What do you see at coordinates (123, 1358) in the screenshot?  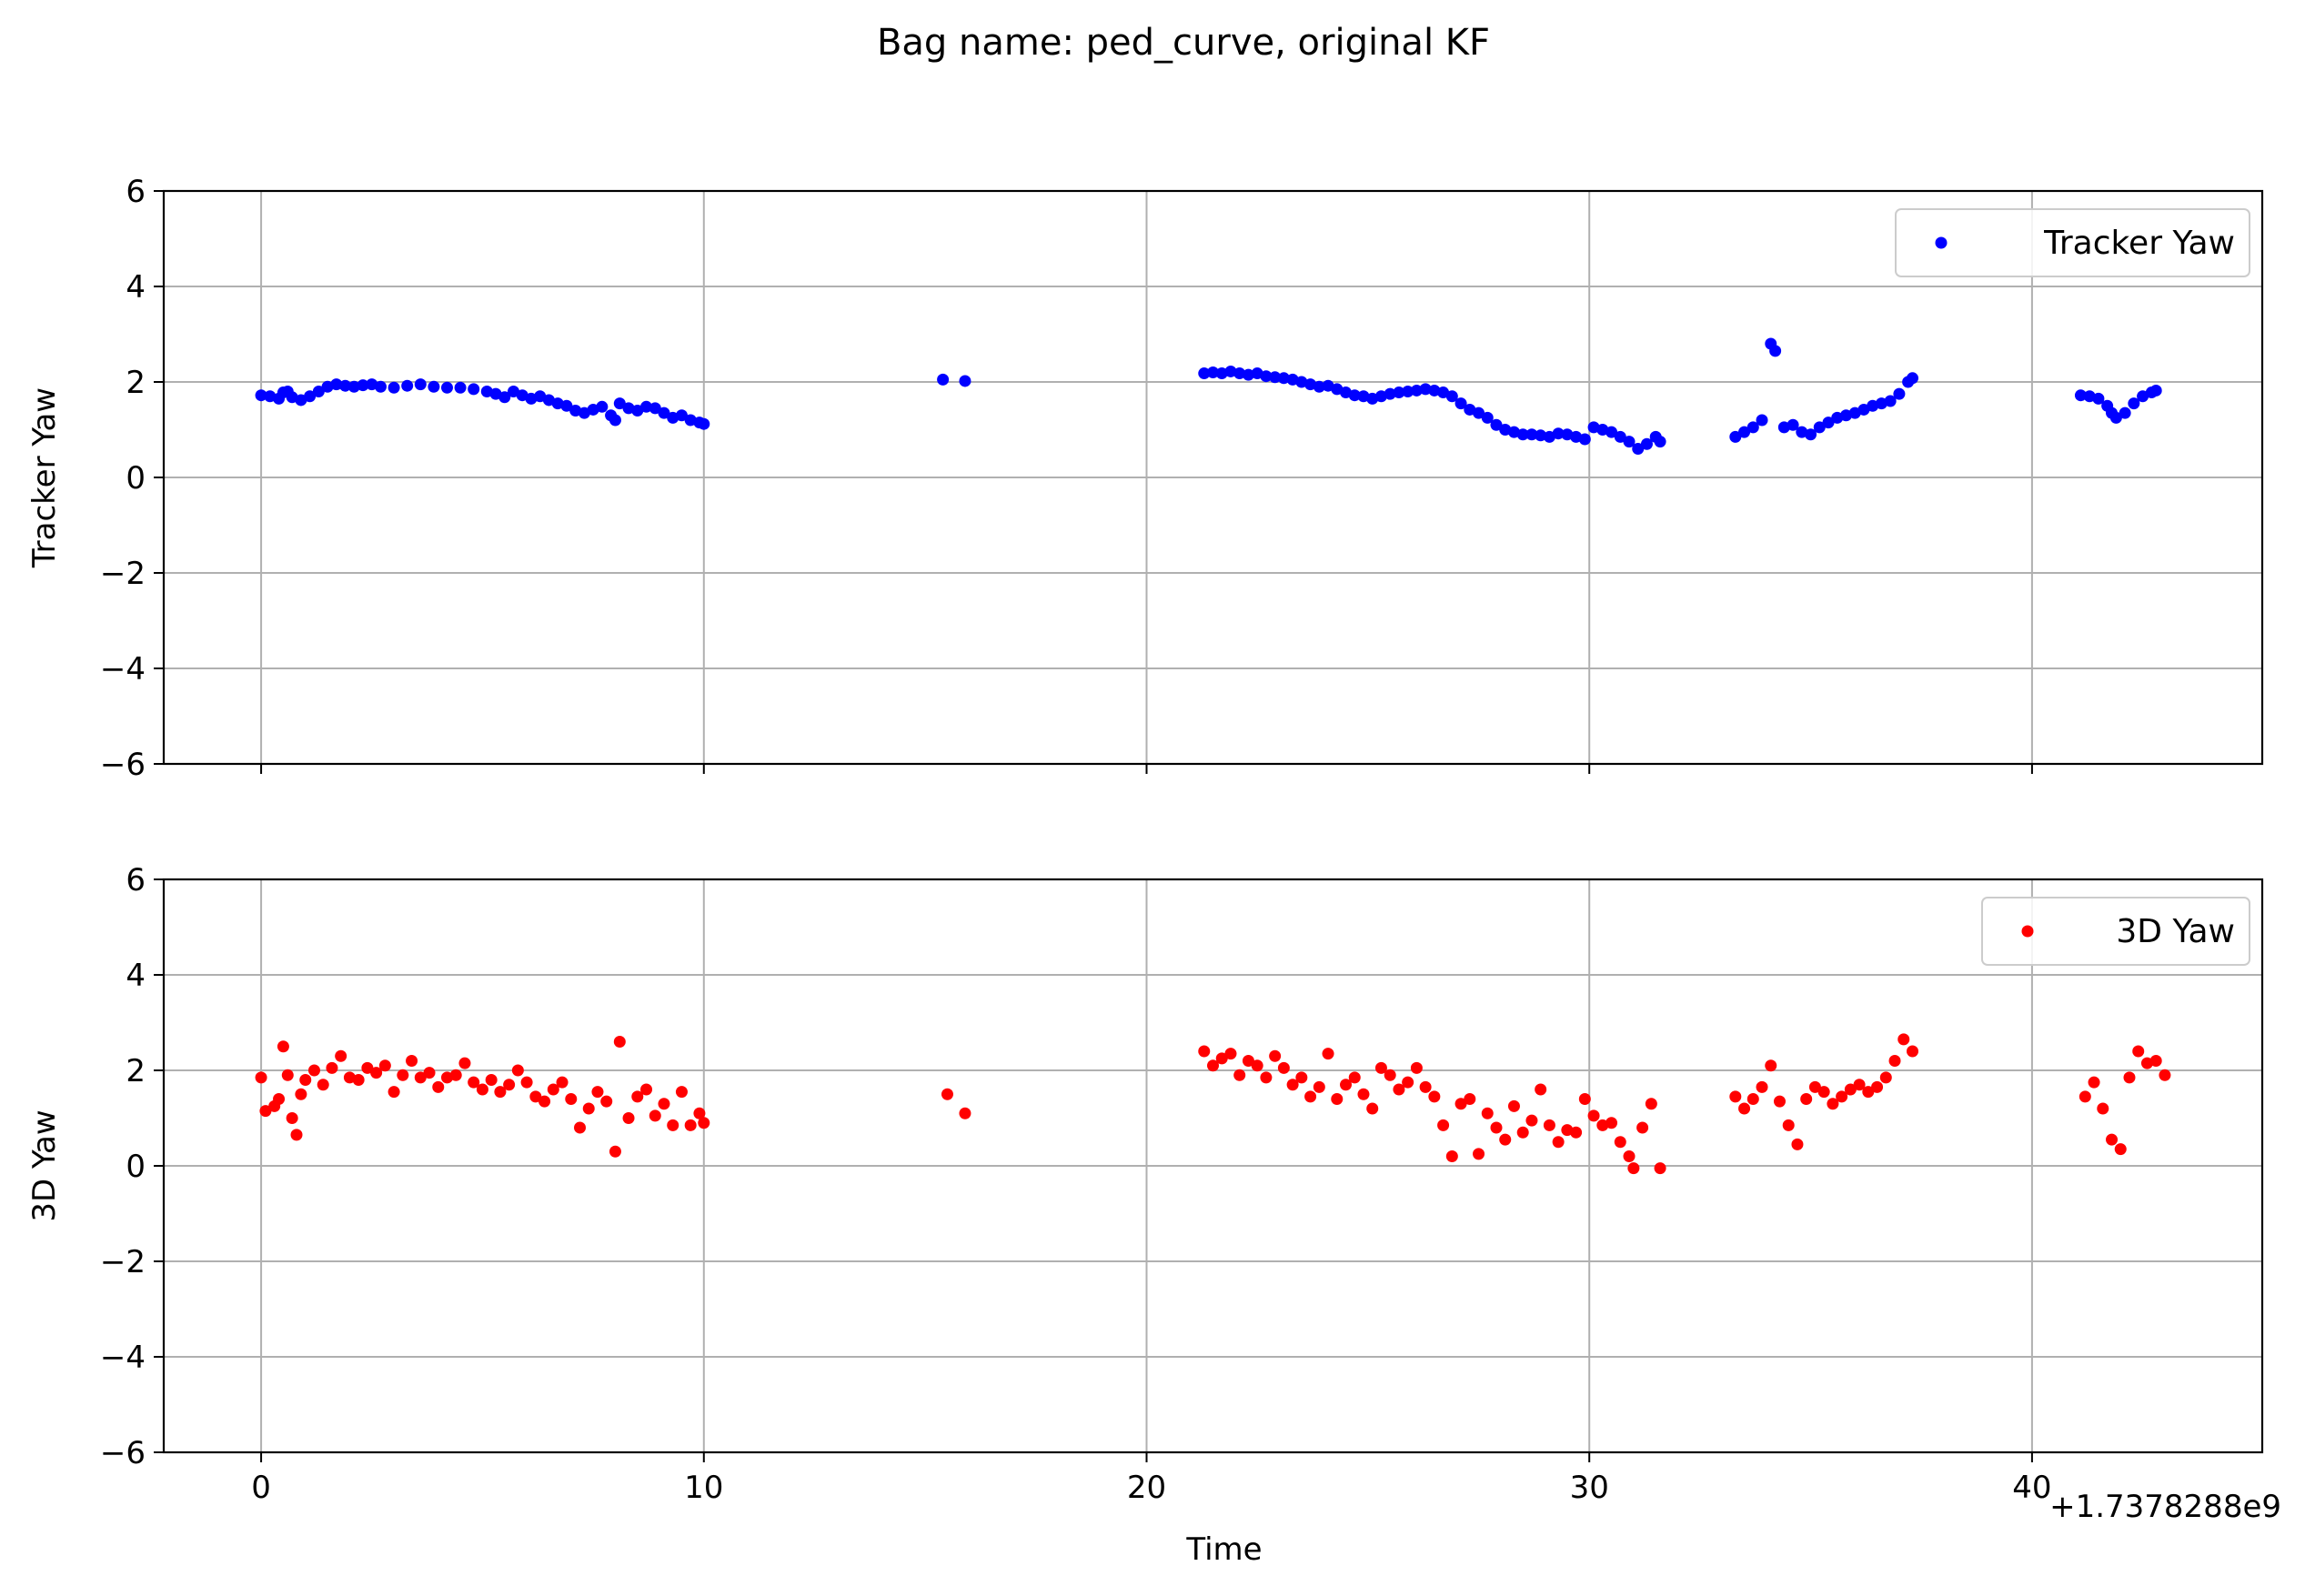 I see `y-tick-label: −4` at bounding box center [123, 1358].